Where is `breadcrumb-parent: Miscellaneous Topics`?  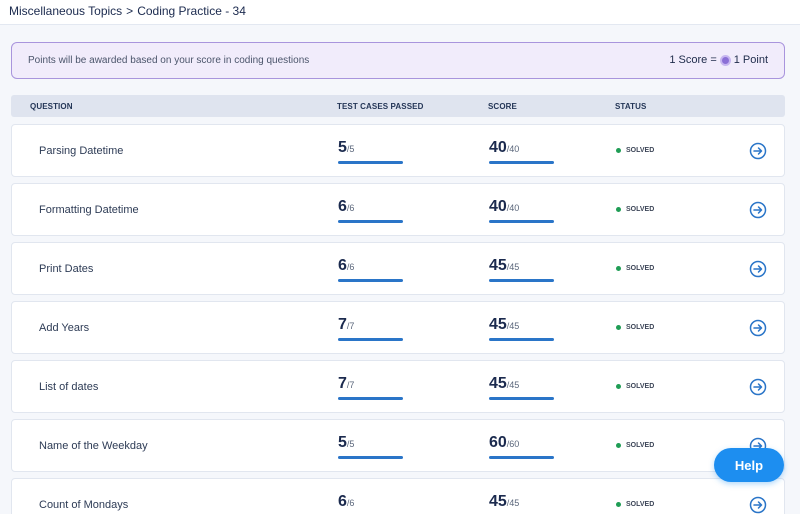 breadcrumb-parent: Miscellaneous Topics is located at coordinates (66, 11).